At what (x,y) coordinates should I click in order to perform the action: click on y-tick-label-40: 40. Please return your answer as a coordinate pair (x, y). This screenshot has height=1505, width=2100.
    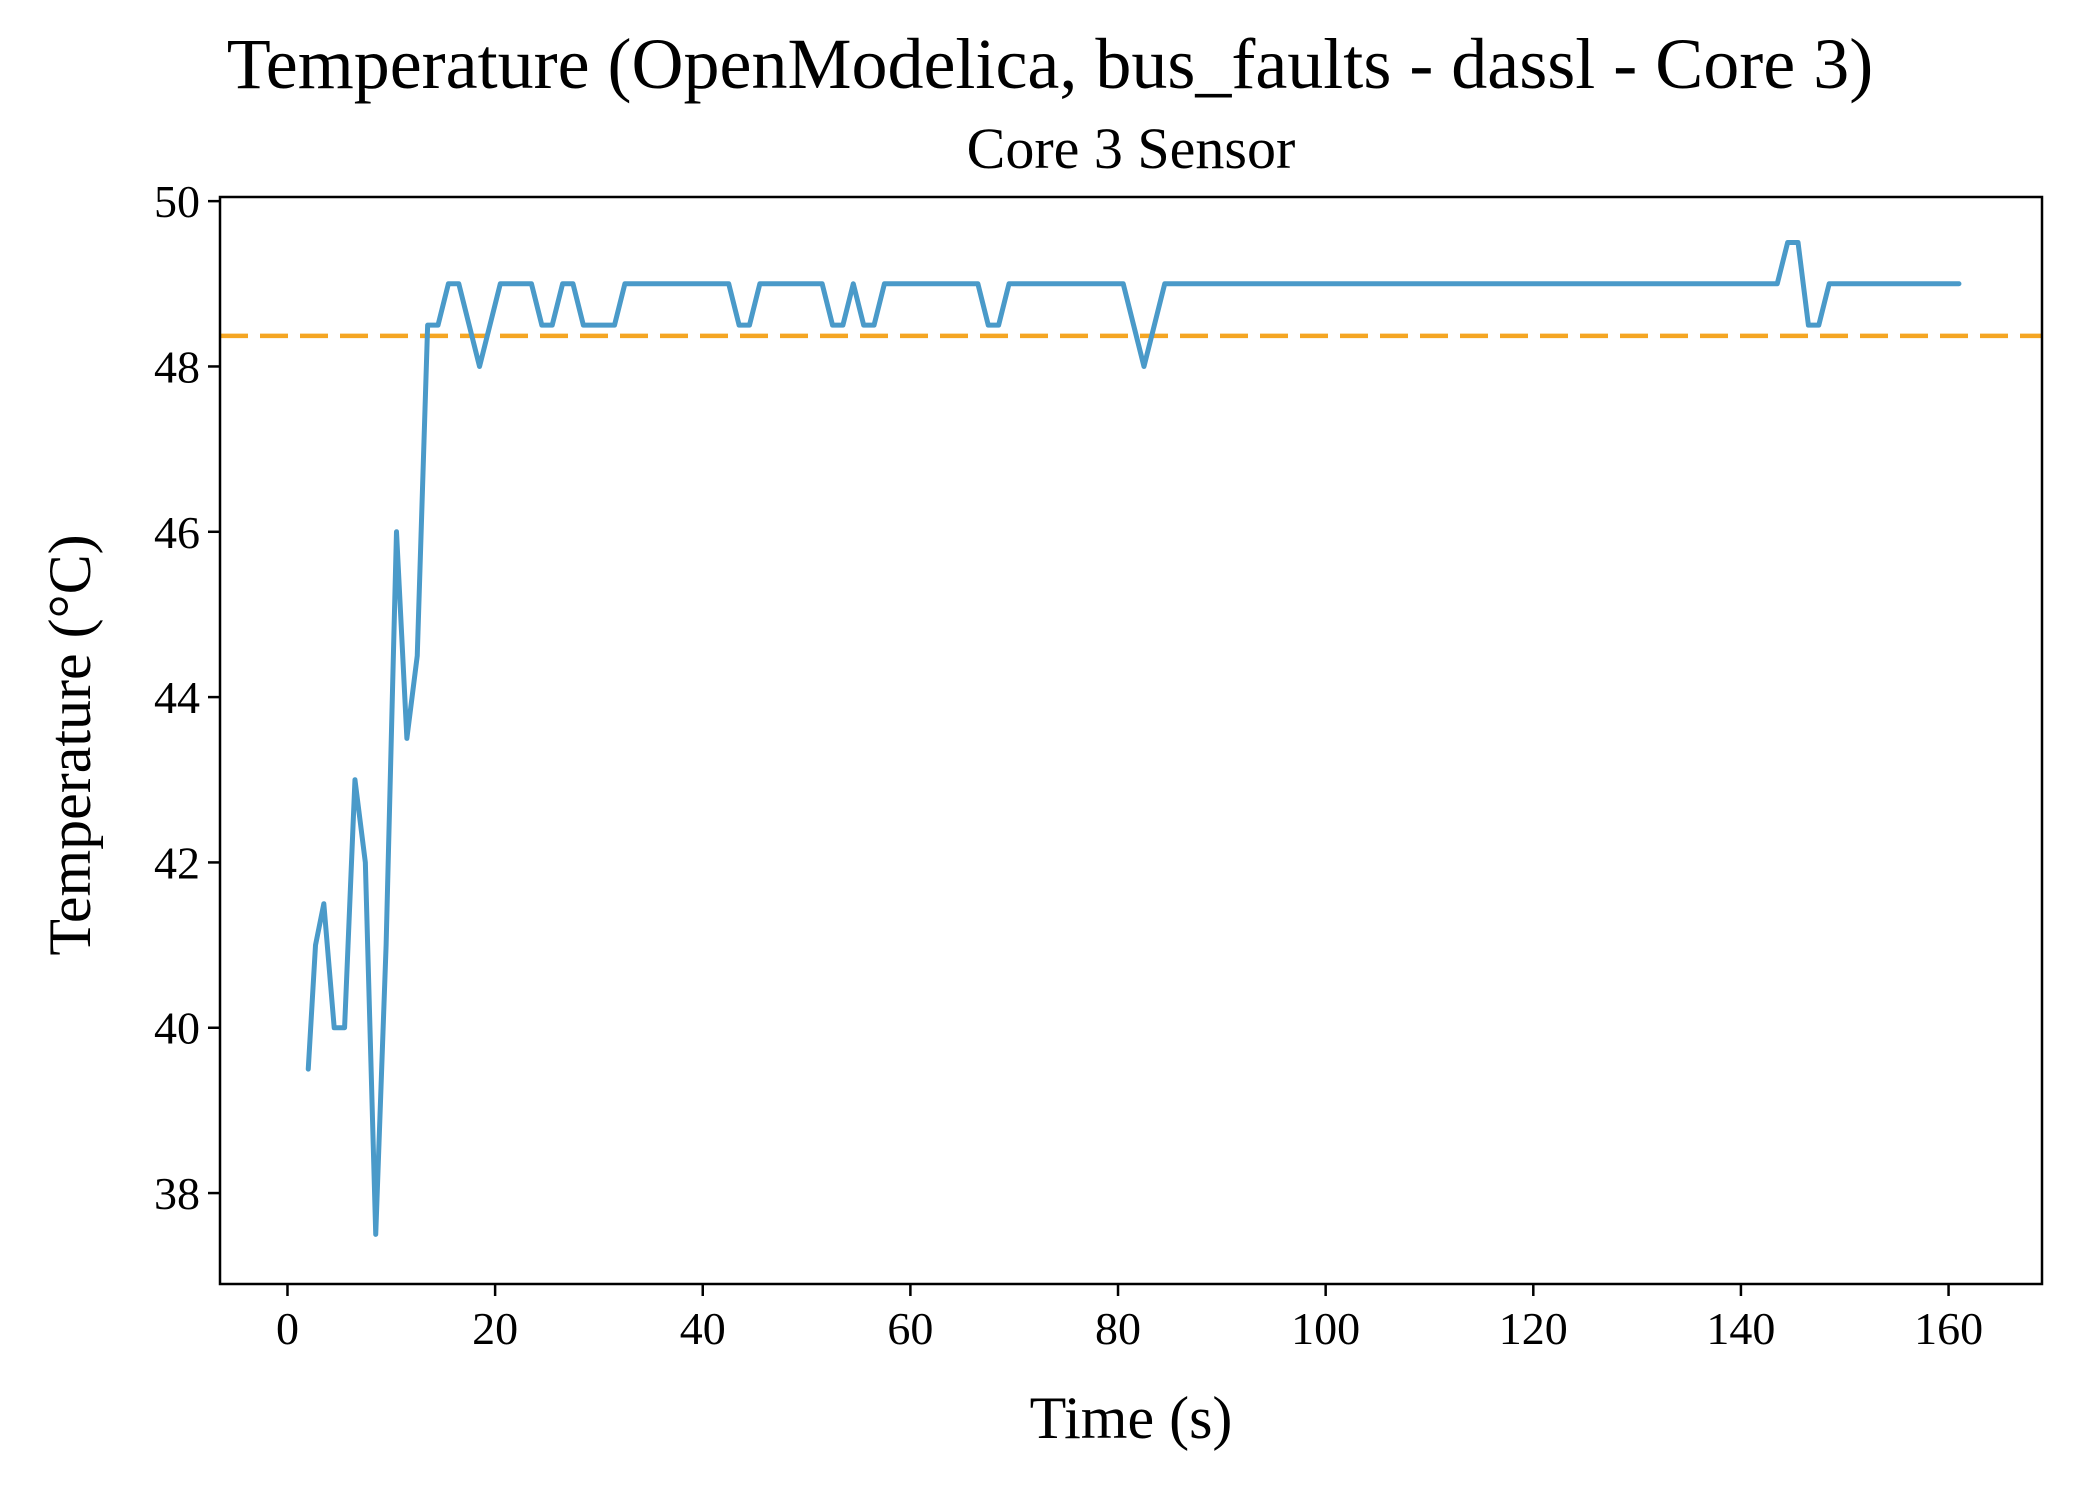
    Looking at the image, I should click on (177, 1028).